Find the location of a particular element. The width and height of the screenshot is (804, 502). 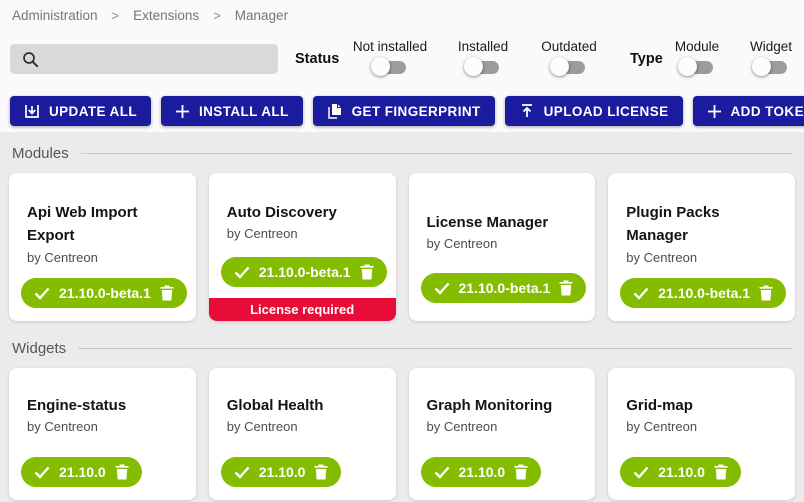

toggle-outdated: Outdated is located at coordinates (569, 58).